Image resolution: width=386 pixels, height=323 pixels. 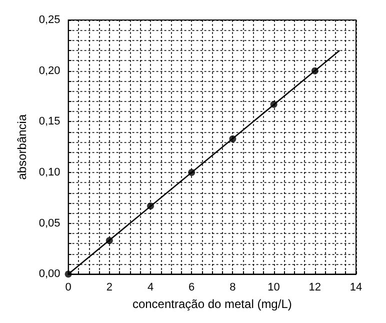 I want to click on x-tick-label: 12, so click(x=315, y=288).